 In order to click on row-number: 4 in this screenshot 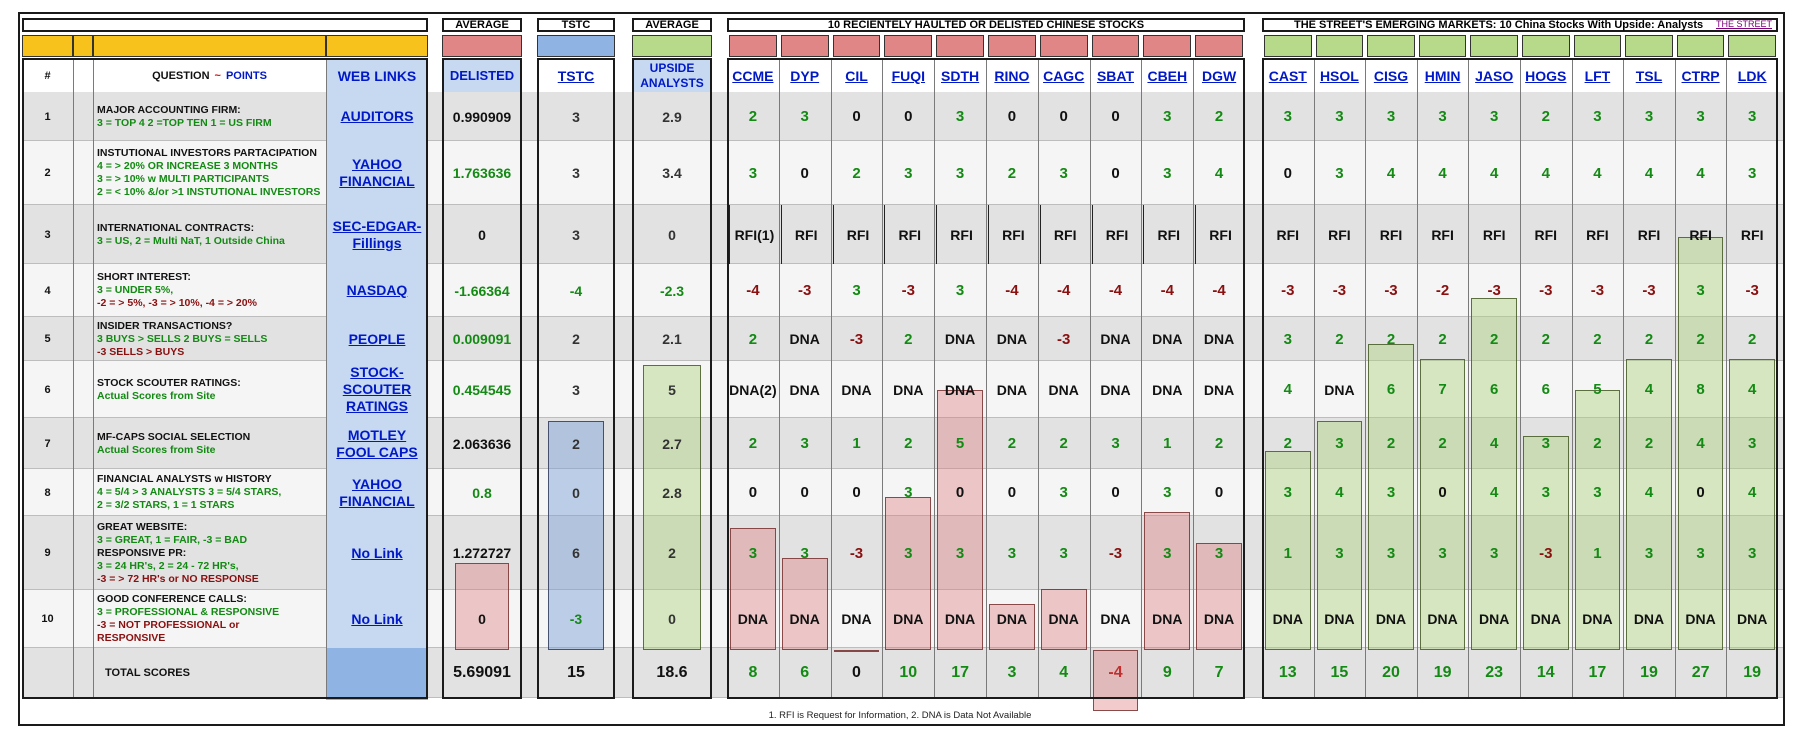, I will do `click(47, 290)`.